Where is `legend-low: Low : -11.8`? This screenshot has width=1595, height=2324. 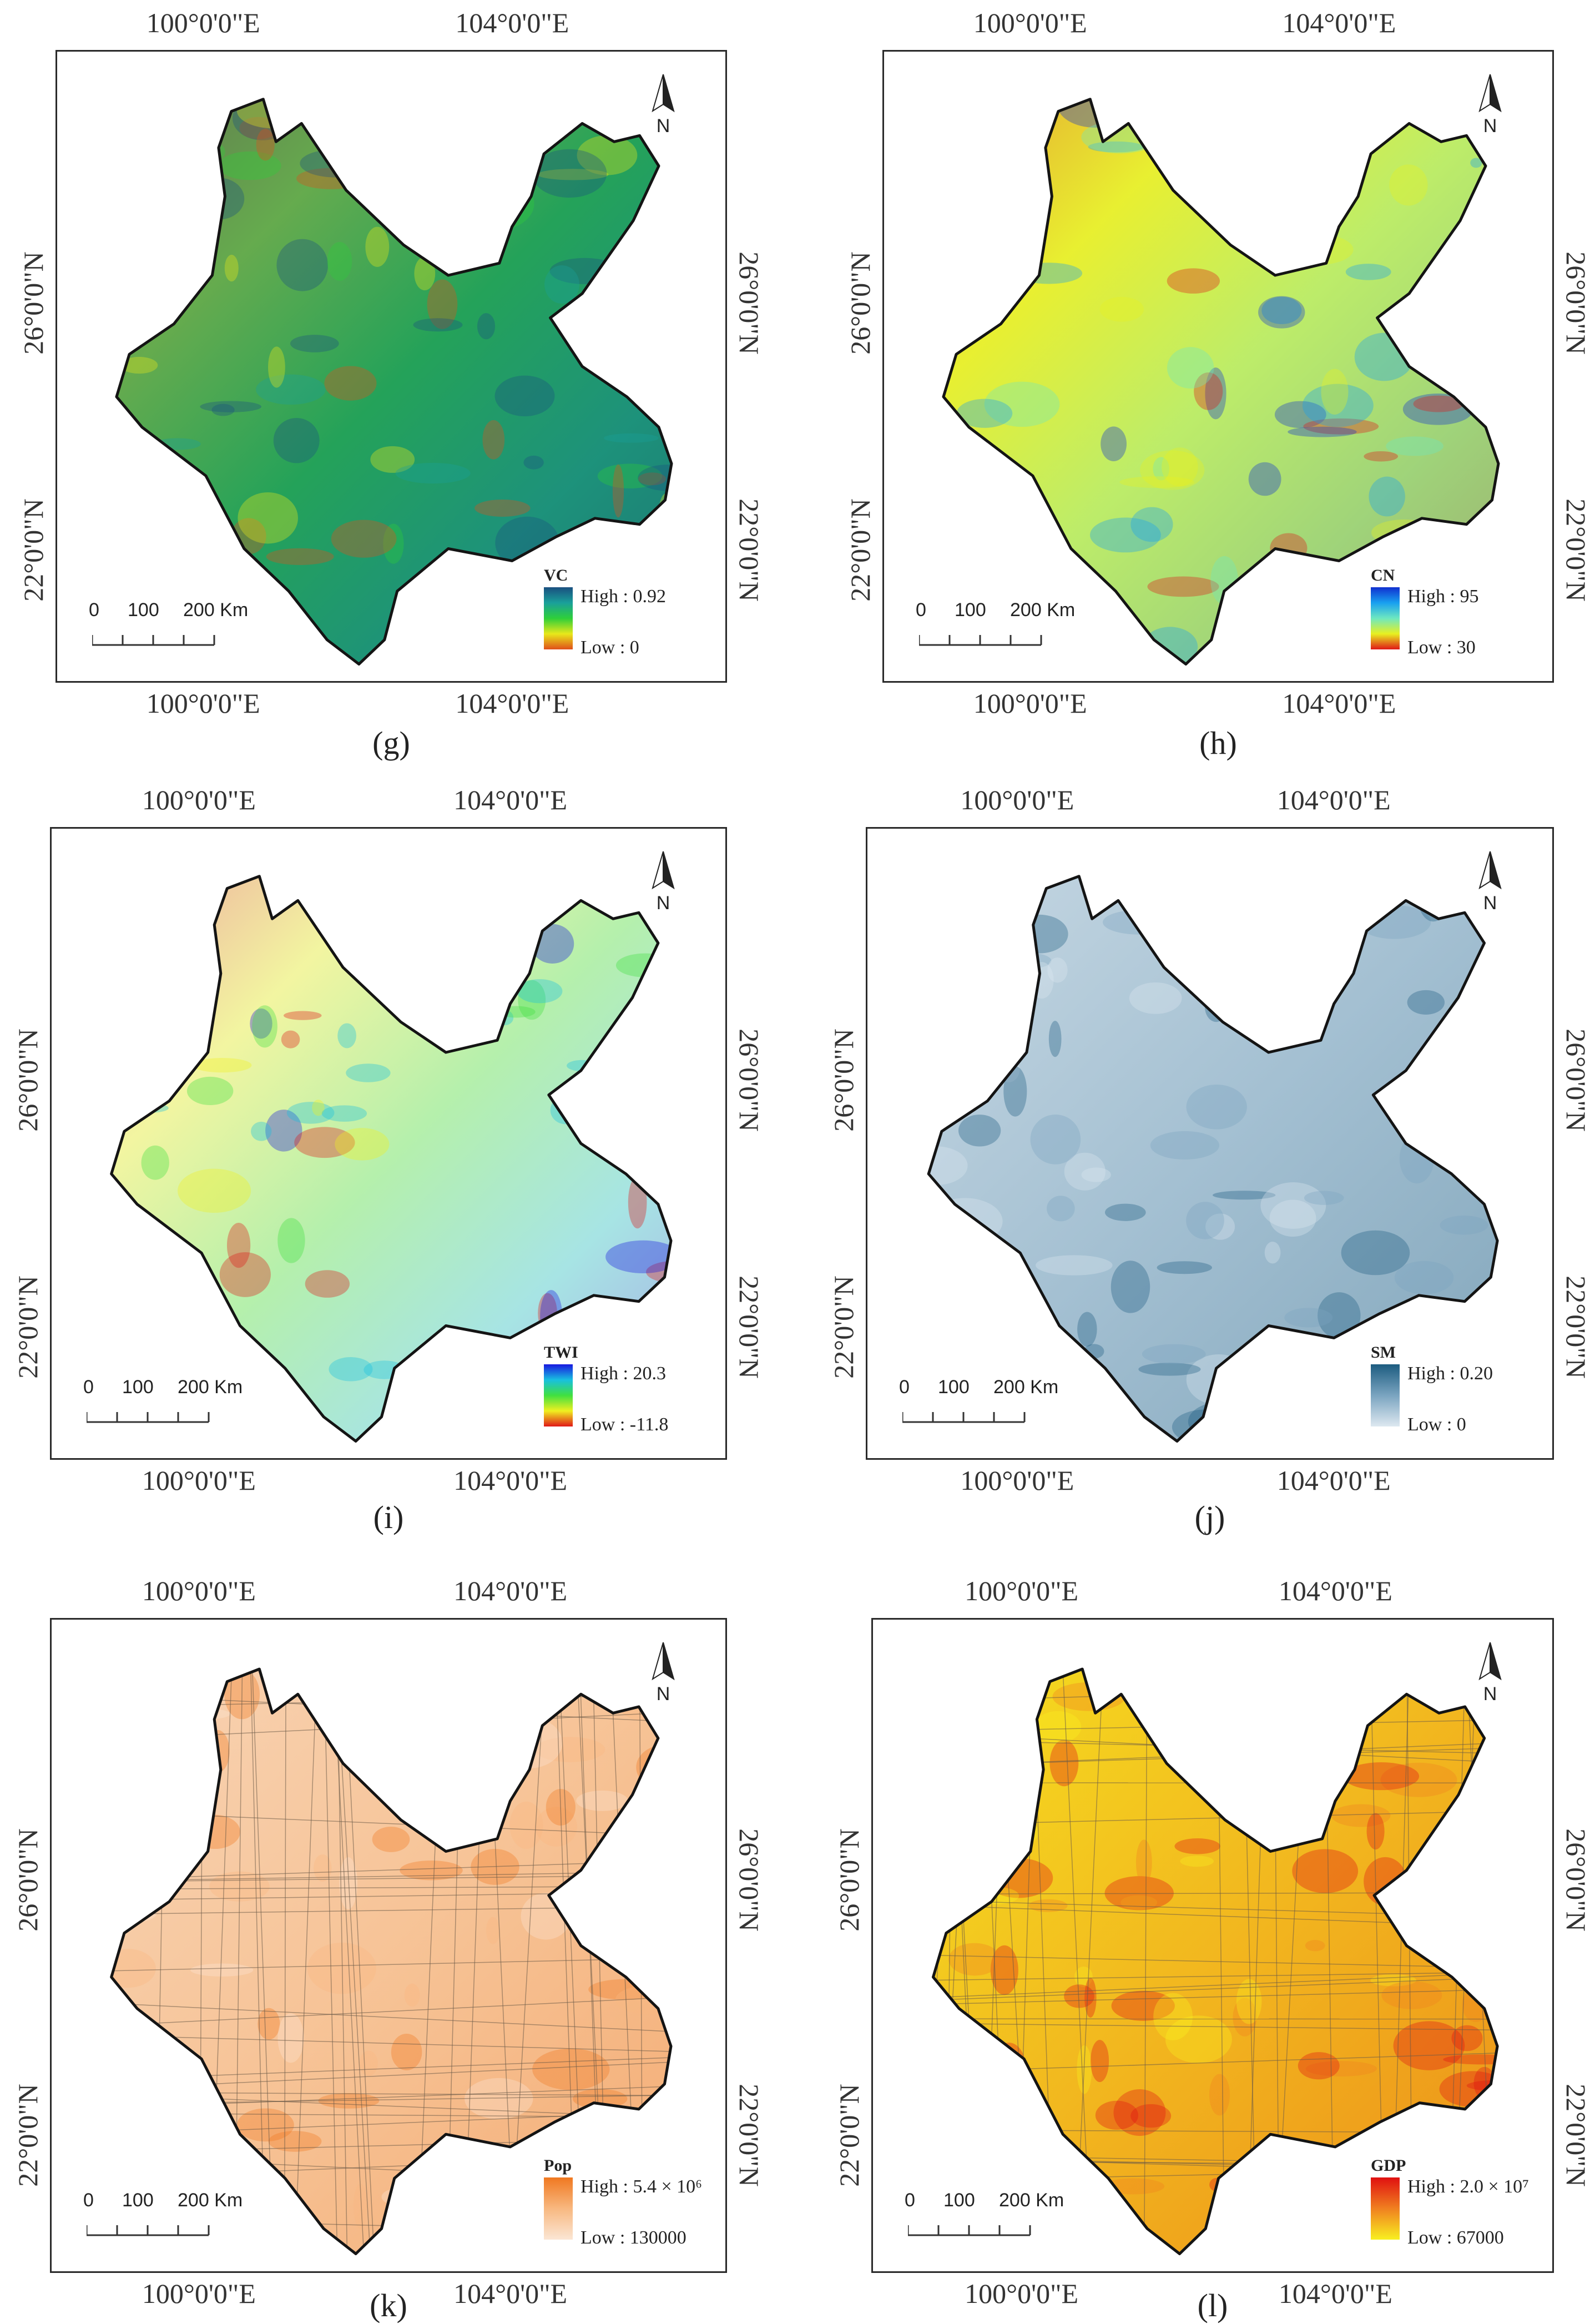
legend-low: Low : -11.8 is located at coordinates (624, 1424).